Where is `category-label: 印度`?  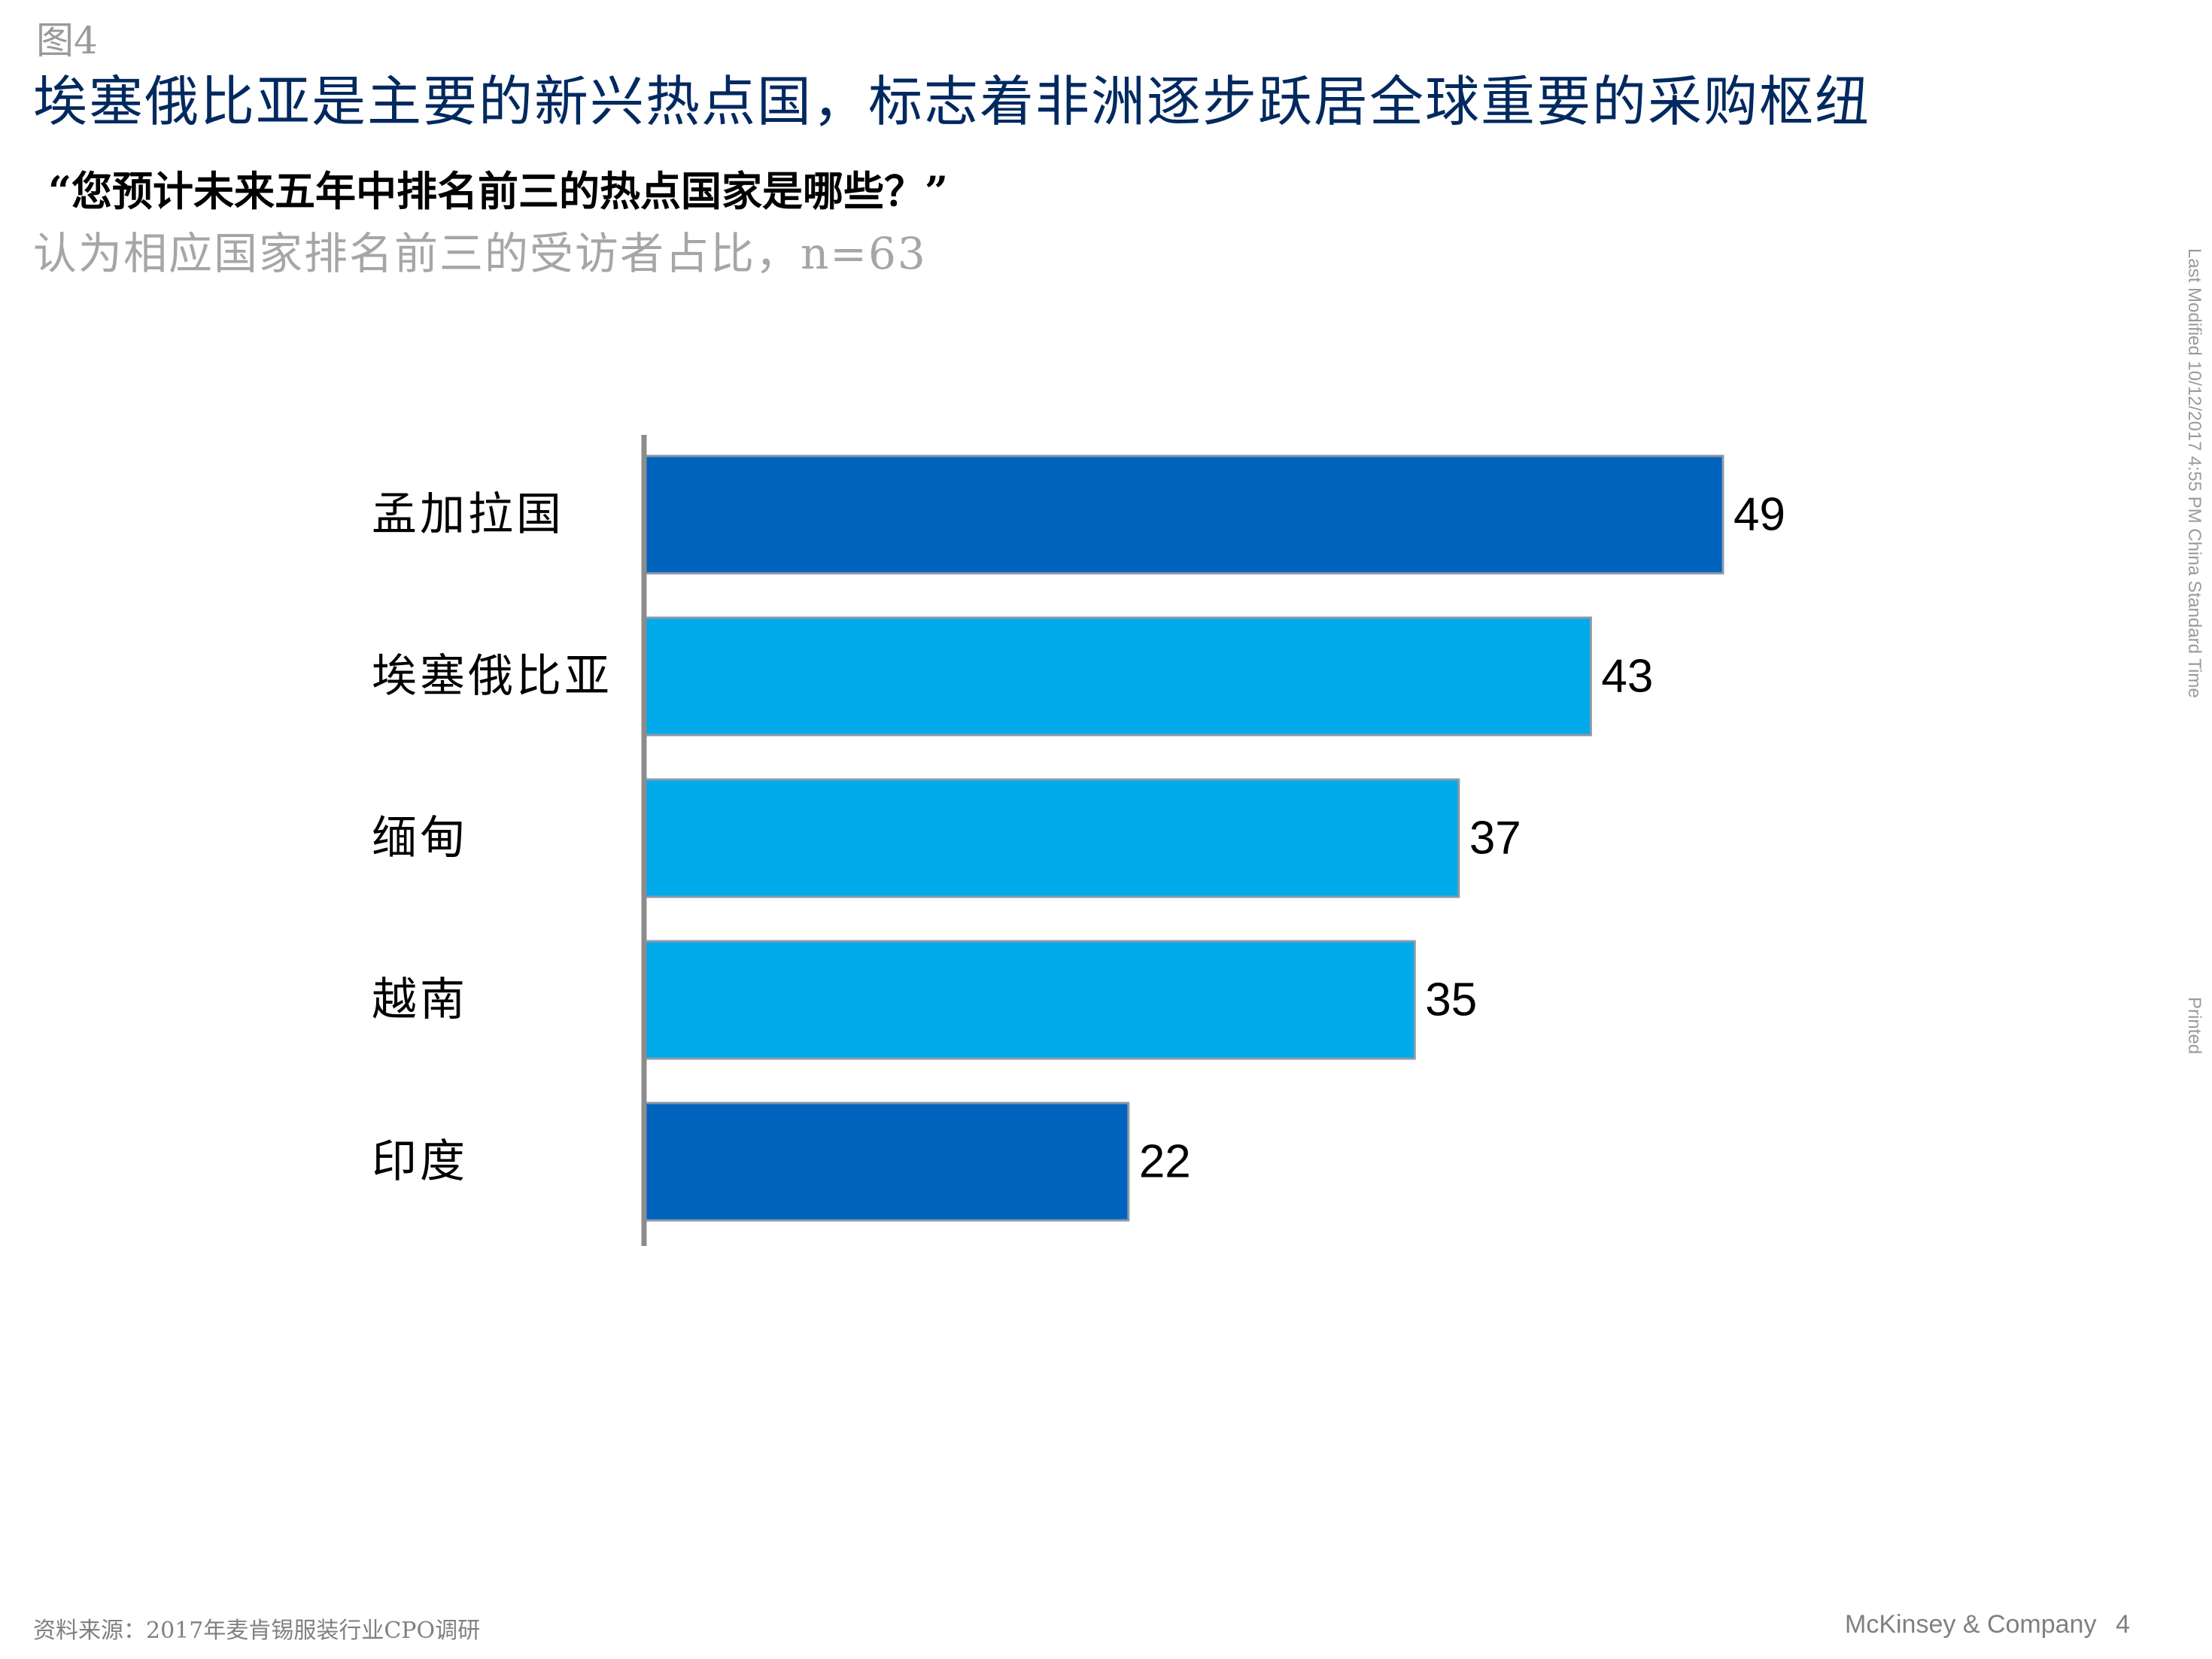 category-label: 印度 is located at coordinates (420, 1161).